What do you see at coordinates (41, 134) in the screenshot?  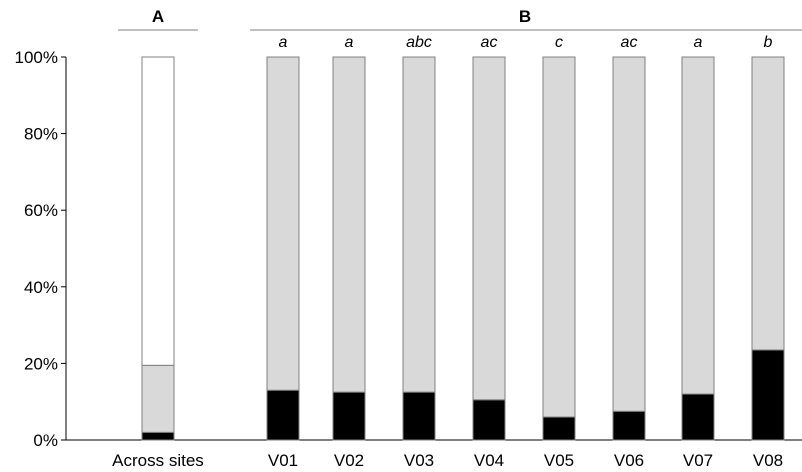 I see `y-tick-label: 80%` at bounding box center [41, 134].